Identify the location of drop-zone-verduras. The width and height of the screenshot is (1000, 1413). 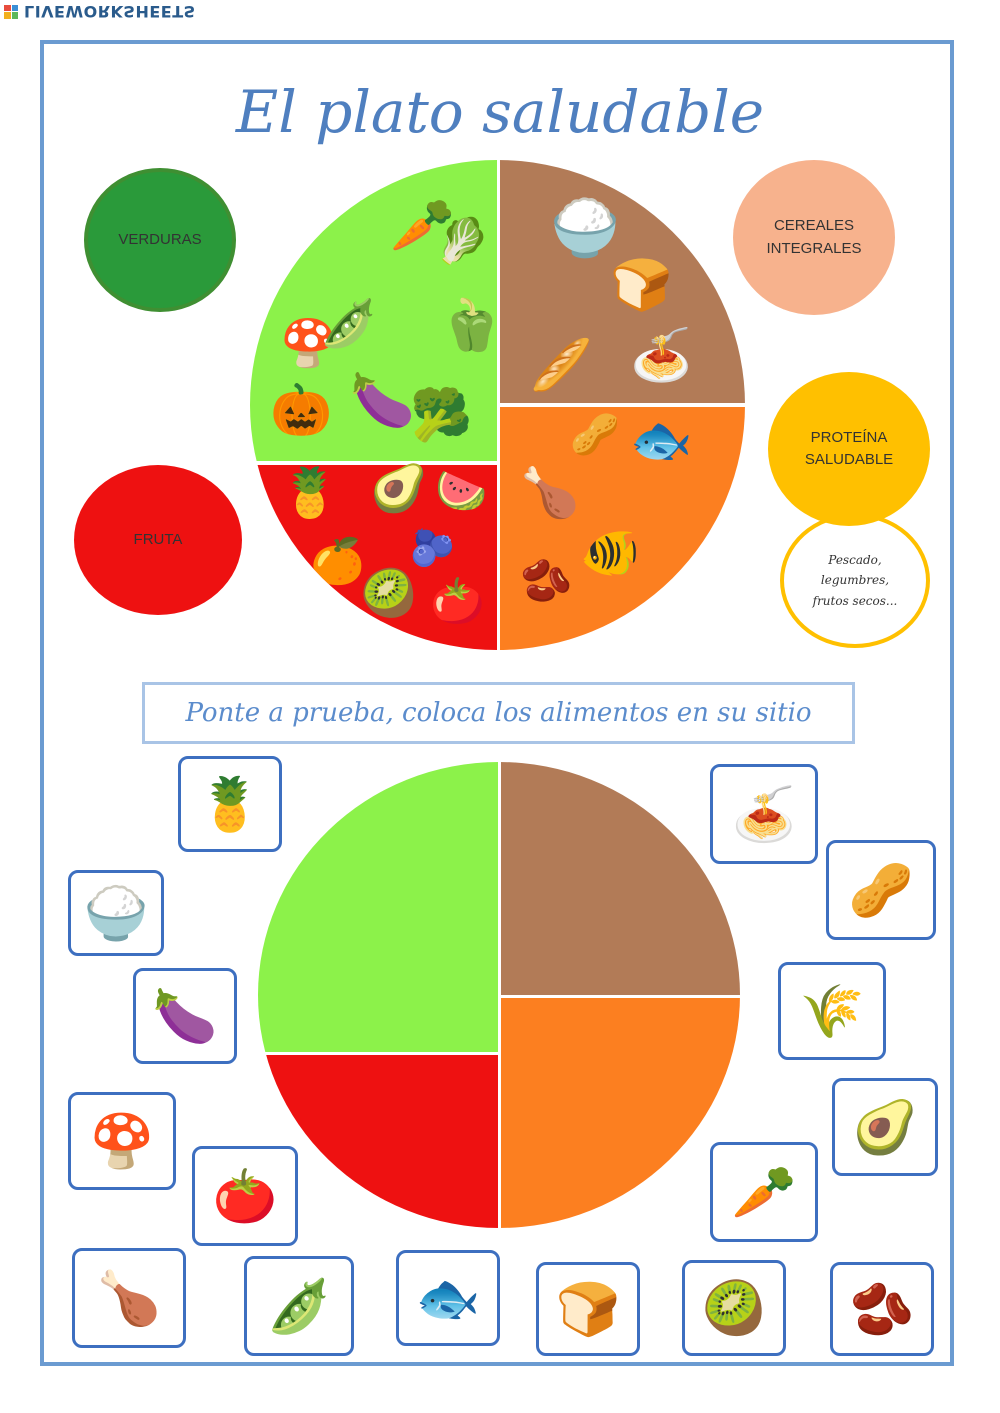
(378, 907).